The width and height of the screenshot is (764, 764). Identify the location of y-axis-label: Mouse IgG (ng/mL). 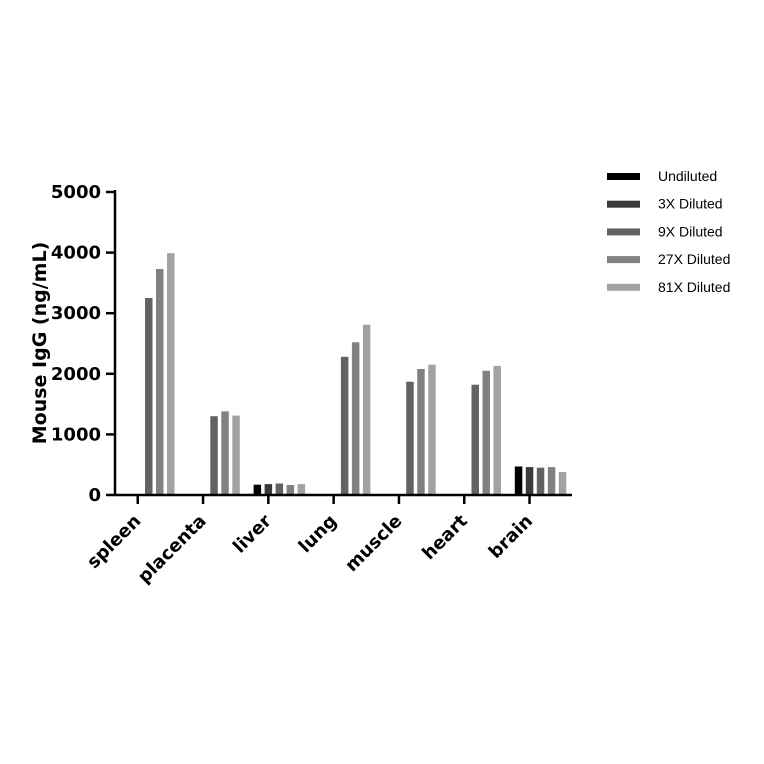
(40, 343).